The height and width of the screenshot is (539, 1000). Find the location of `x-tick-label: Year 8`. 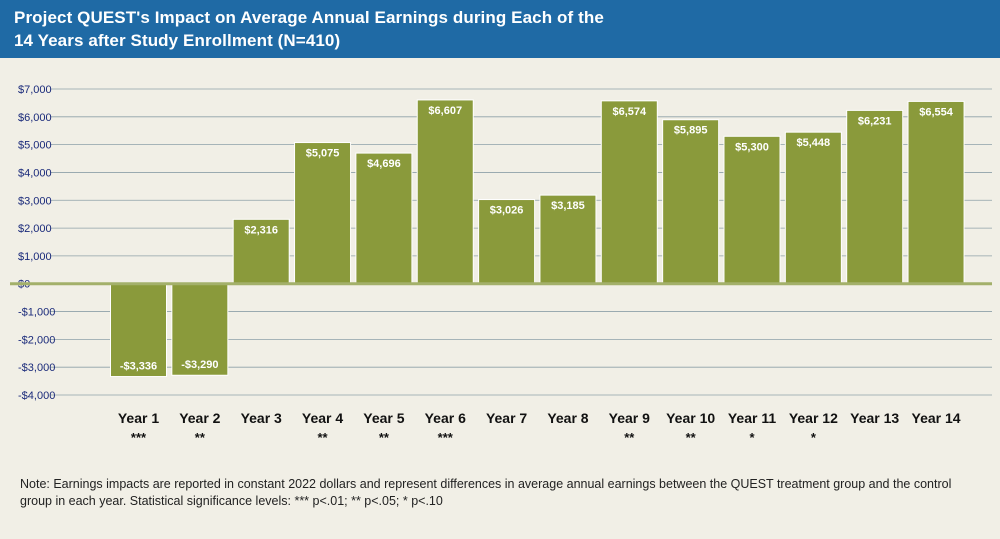

x-tick-label: Year 8 is located at coordinates (567, 418).